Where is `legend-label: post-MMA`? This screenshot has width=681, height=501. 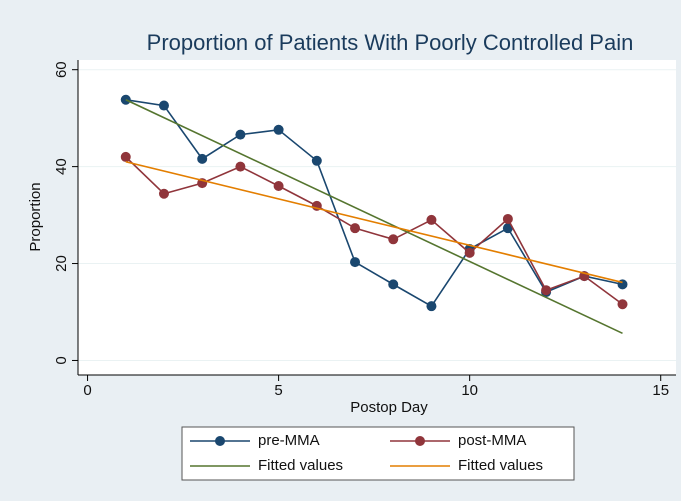 legend-label: post-MMA is located at coordinates (492, 440).